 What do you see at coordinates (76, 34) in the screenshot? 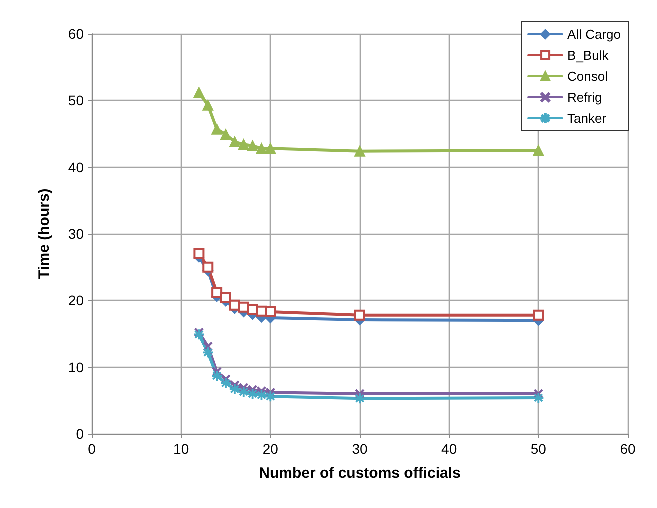
I see `y-tick-label: 60` at bounding box center [76, 34].